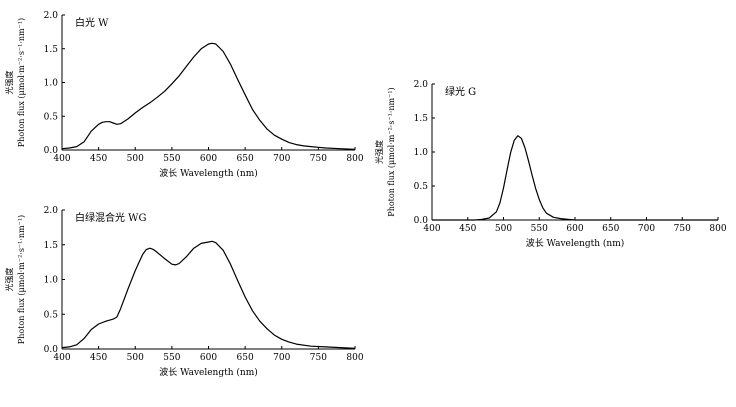 This screenshot has width=736, height=407. What do you see at coordinates (460, 91) in the screenshot?
I see `chart-title: 绿光 G` at bounding box center [460, 91].